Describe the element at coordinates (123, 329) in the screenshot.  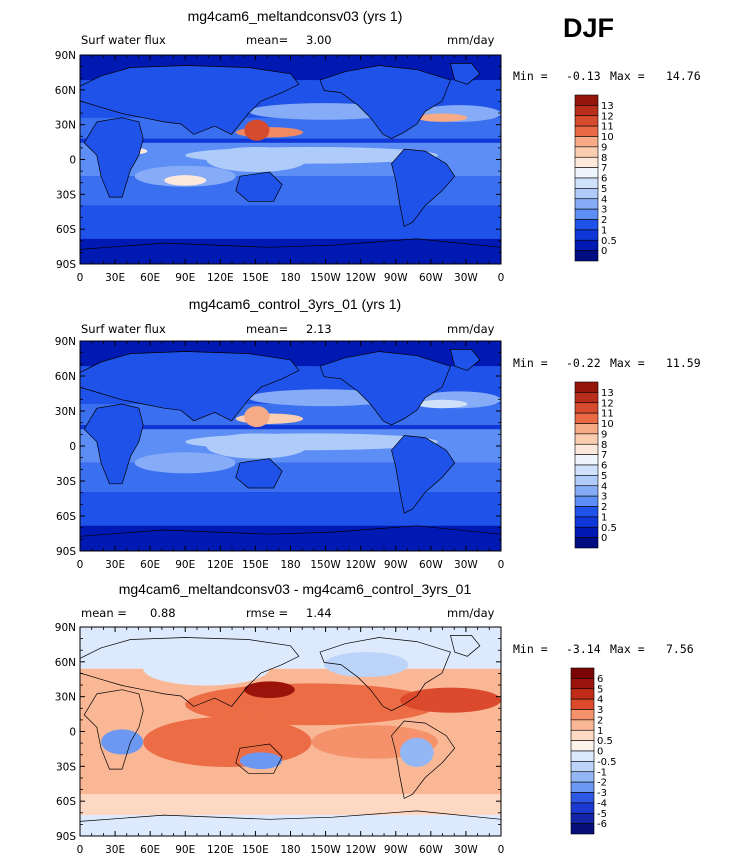
I see `panel2-variable: Surf water flux` at that location.